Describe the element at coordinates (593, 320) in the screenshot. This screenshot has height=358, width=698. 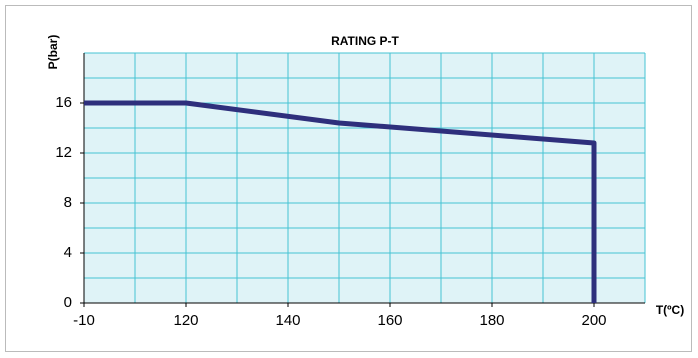
I see `x-tick-label: 200` at that location.